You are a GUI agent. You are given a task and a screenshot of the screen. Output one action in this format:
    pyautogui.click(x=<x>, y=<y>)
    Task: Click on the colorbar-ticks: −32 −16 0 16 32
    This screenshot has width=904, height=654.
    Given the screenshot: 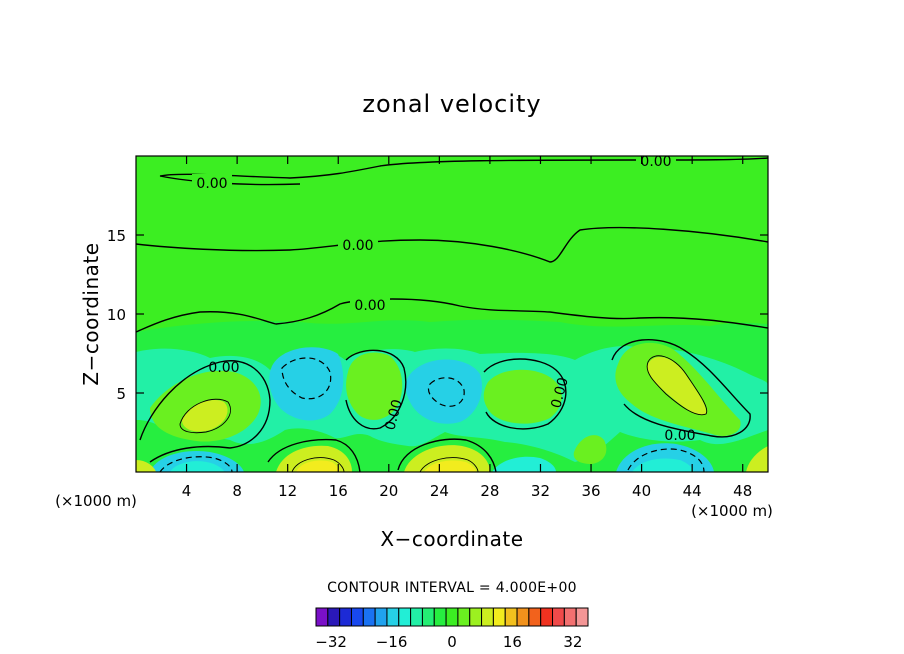 What is the action you would take?
    pyautogui.click(x=448, y=642)
    